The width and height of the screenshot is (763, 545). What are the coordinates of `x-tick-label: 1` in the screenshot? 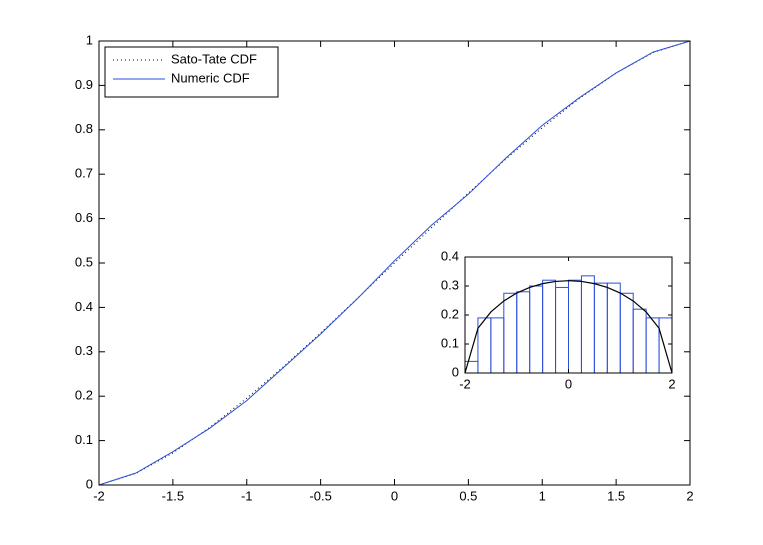 It's located at (542, 495).